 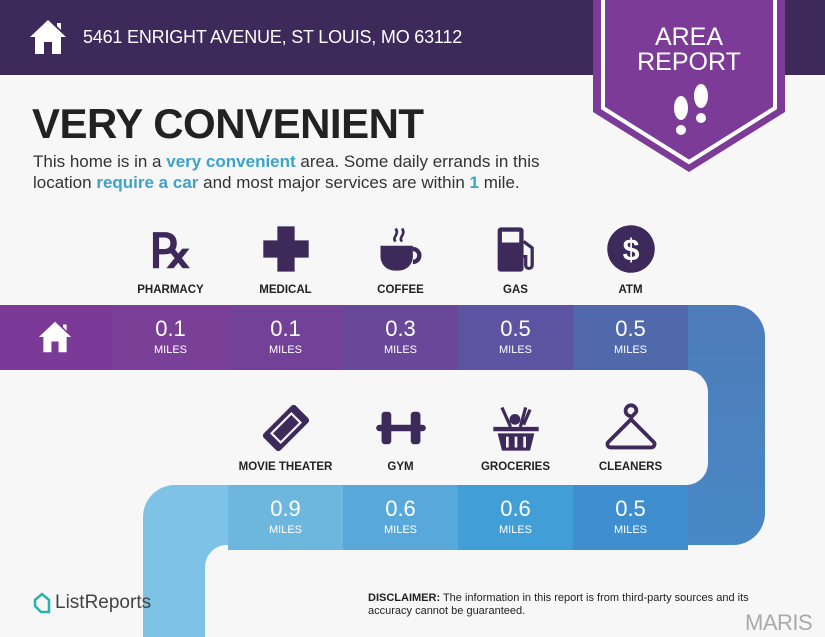 I want to click on listreports-logo: ListReports, so click(x=92, y=603).